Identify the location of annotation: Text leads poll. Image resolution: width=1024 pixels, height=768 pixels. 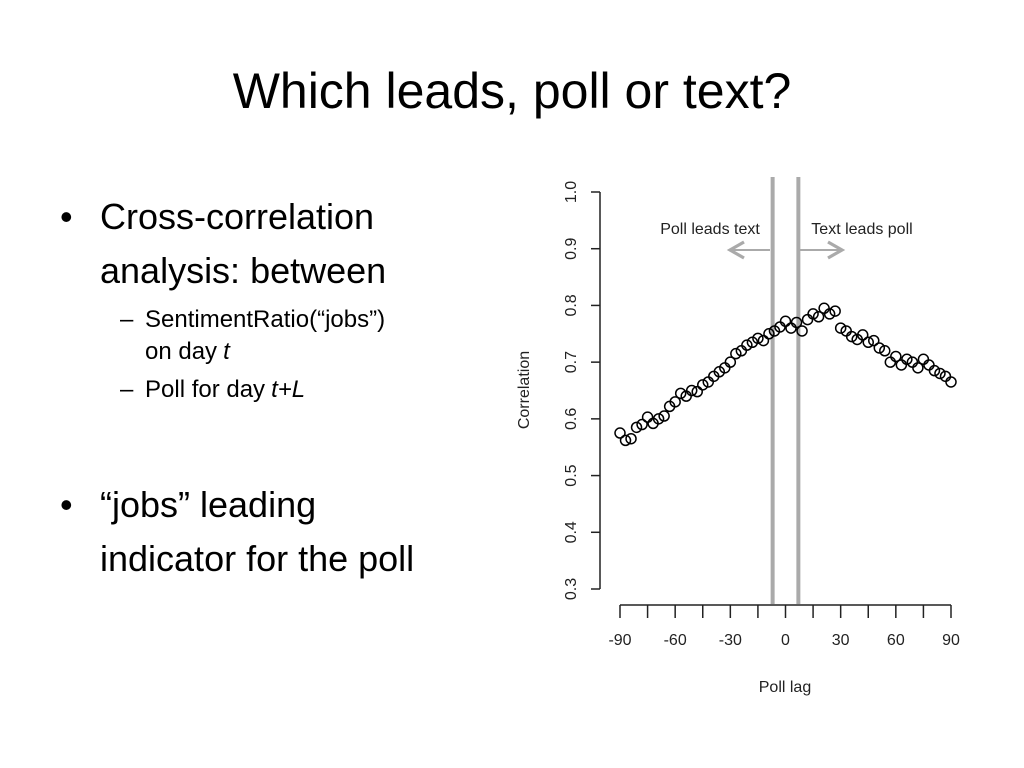
(861, 229).